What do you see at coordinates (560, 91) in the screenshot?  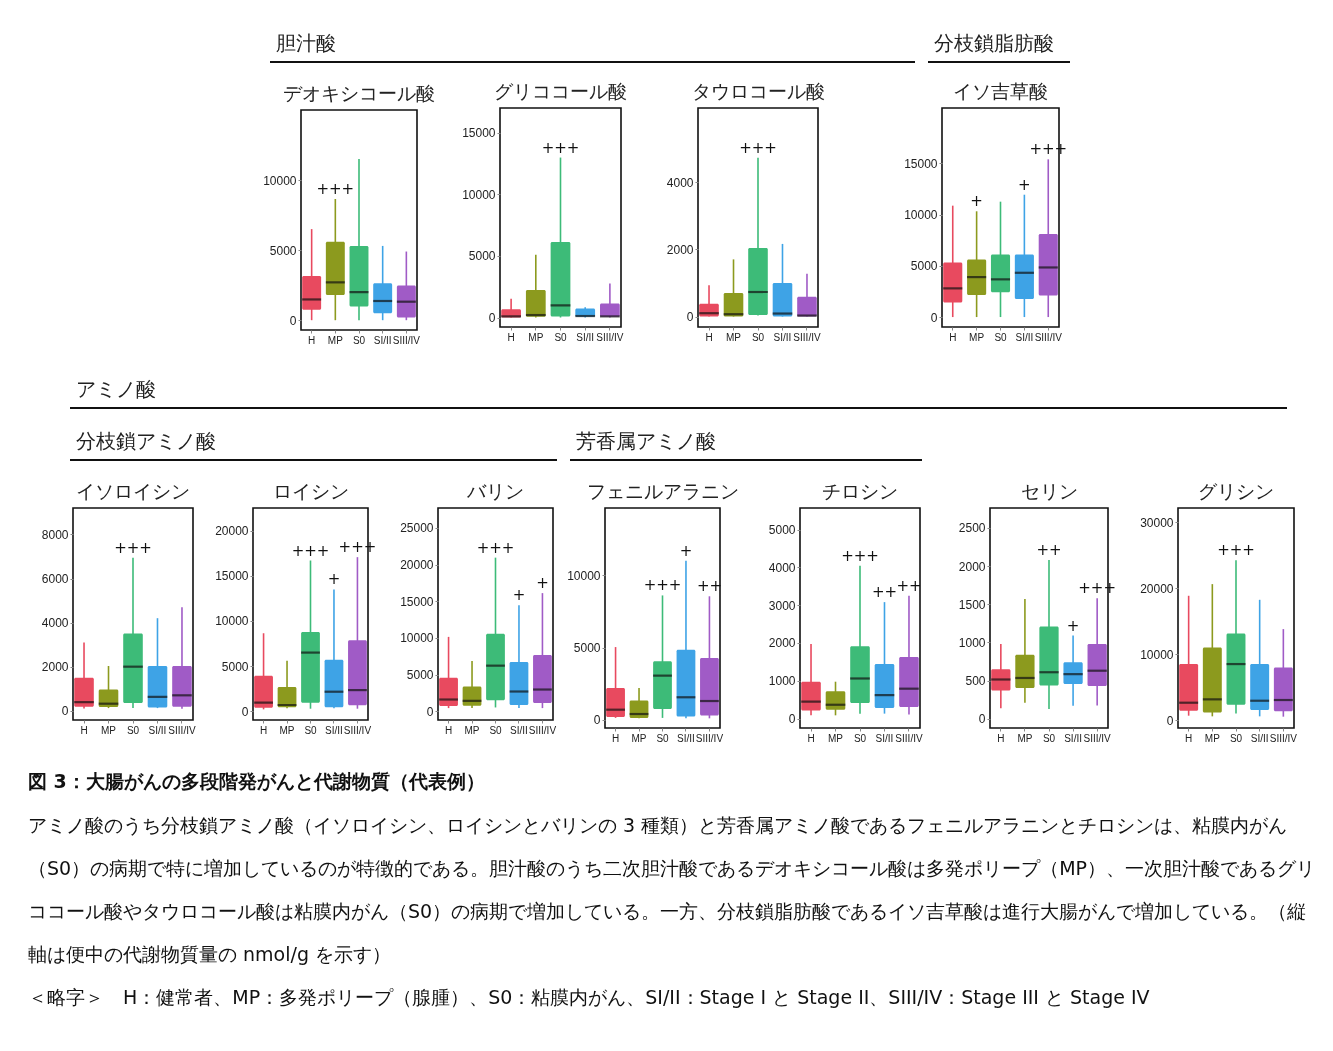 I see `chart-title: グリココール酸` at bounding box center [560, 91].